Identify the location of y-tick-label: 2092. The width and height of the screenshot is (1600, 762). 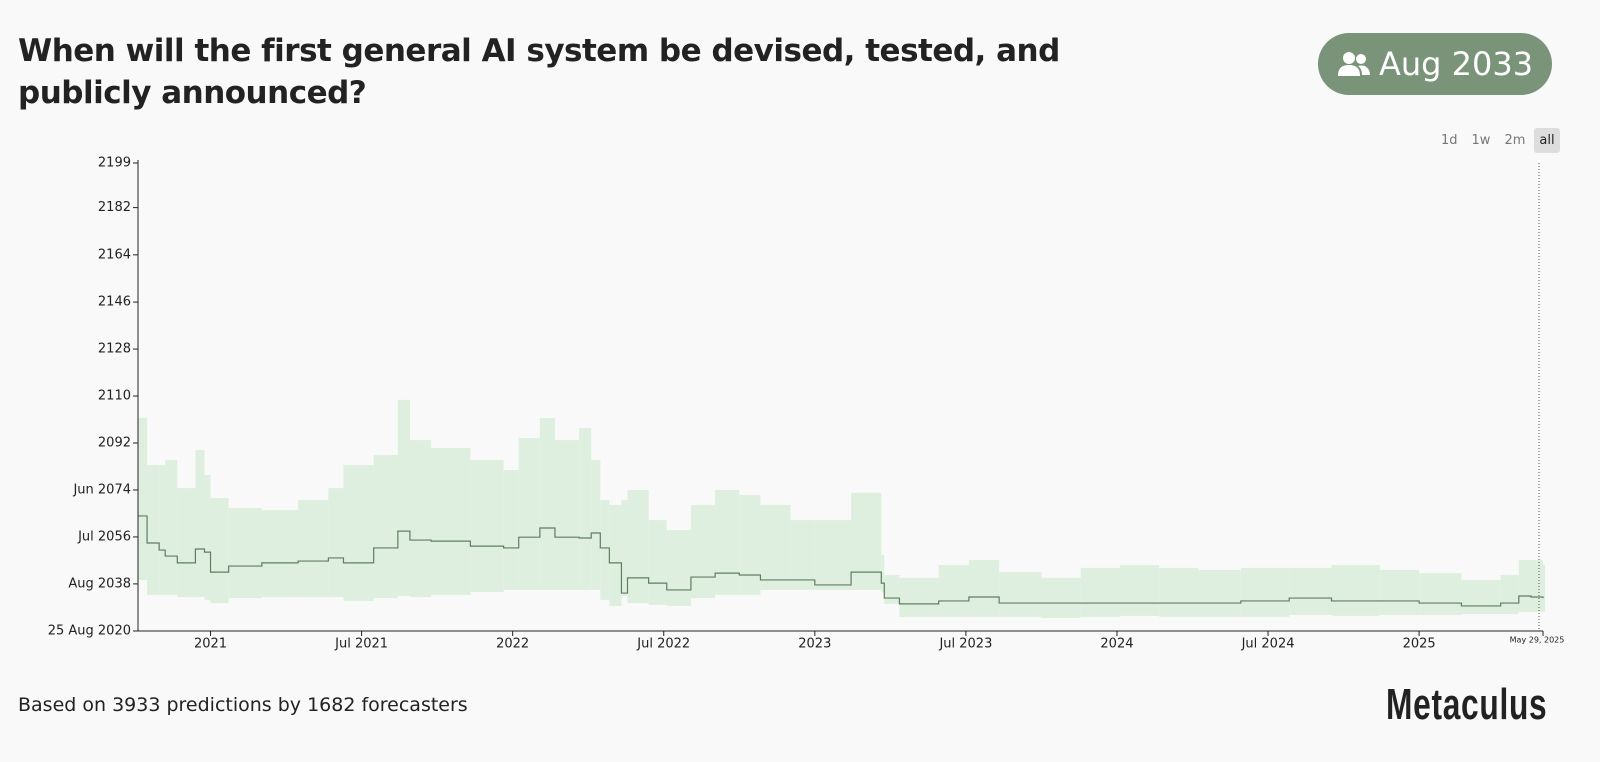
(114, 442).